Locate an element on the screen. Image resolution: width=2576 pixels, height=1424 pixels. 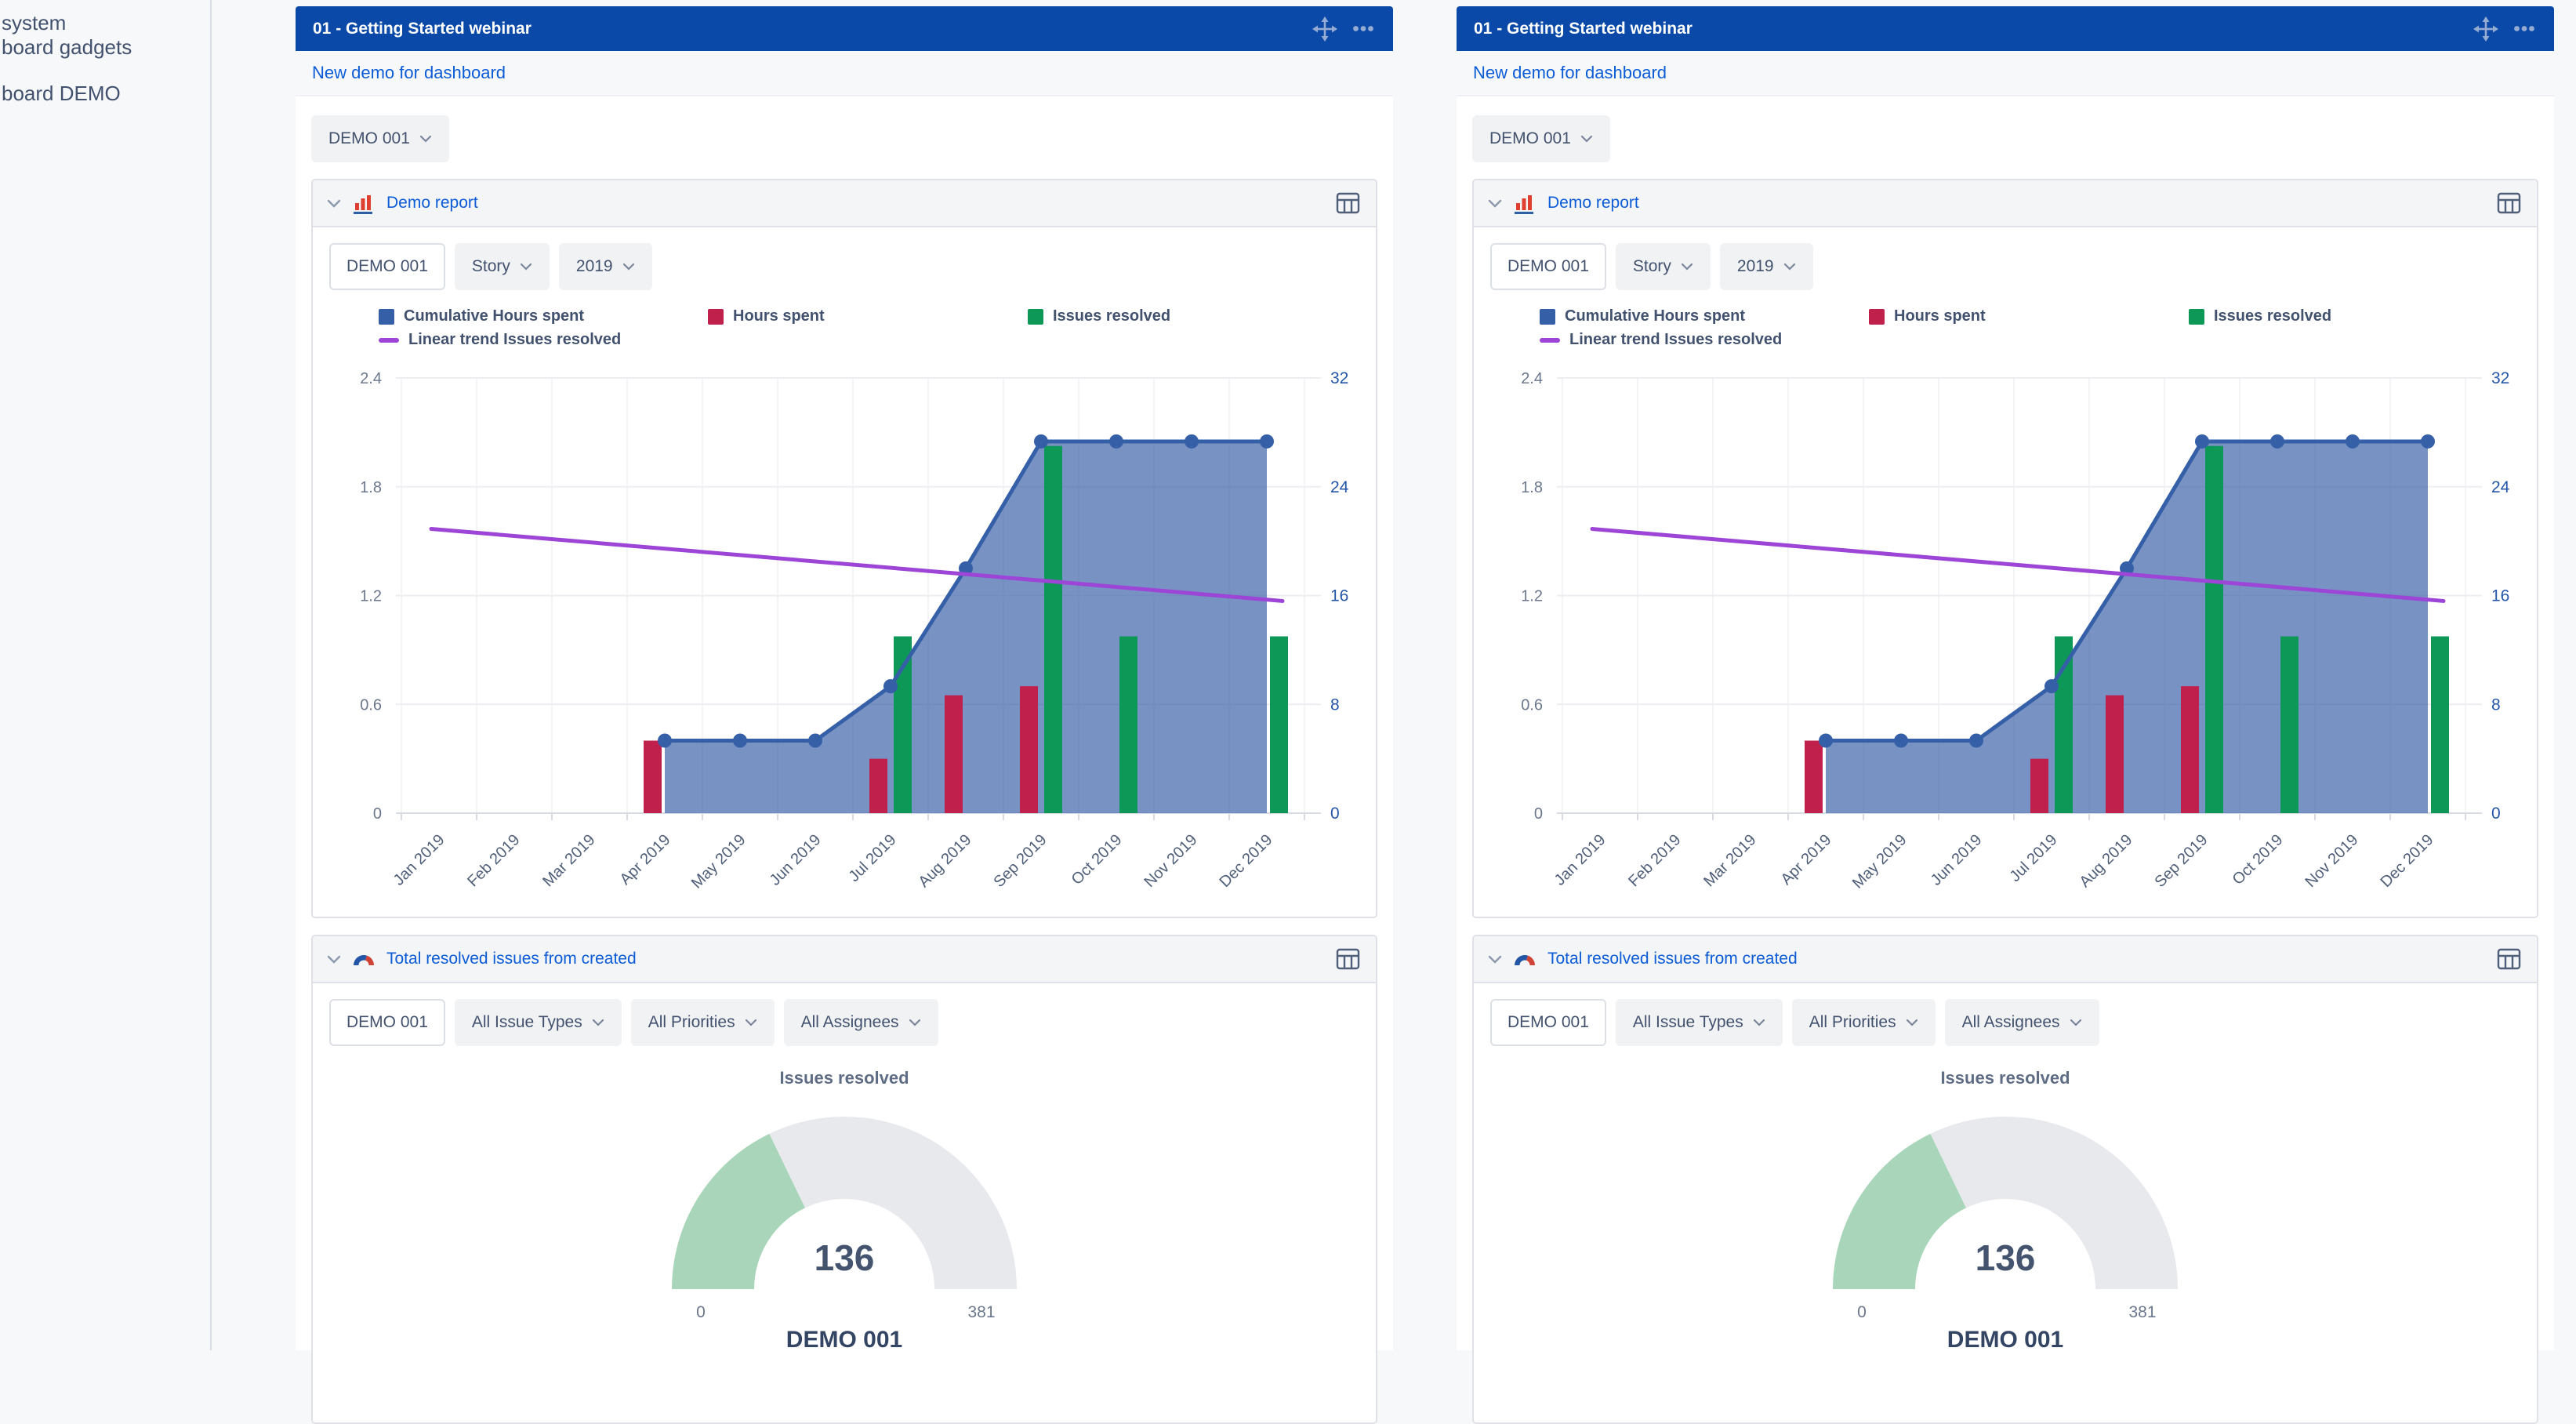
x-axis-label: Dec 2019 is located at coordinates (1246, 861).